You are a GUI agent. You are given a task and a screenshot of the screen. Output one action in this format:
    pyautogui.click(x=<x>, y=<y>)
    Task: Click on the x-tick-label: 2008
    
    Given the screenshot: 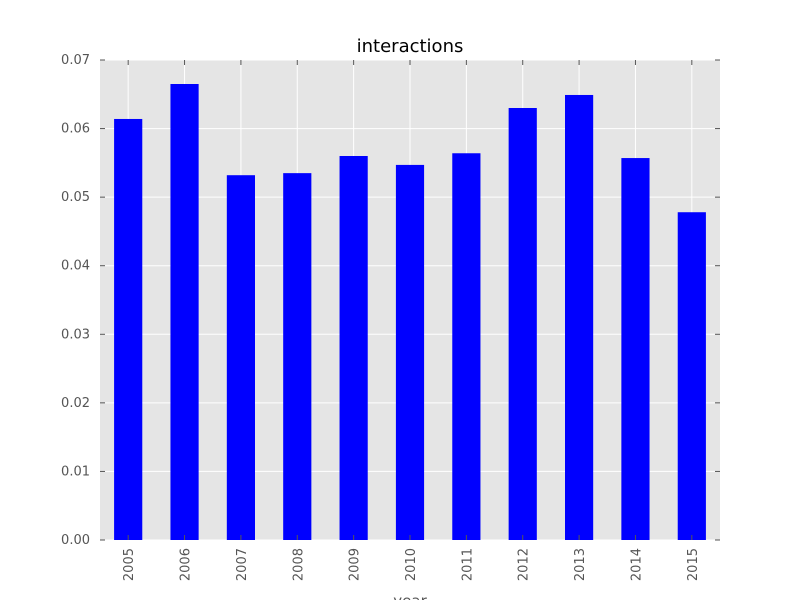 What is the action you would take?
    pyautogui.click(x=298, y=564)
    